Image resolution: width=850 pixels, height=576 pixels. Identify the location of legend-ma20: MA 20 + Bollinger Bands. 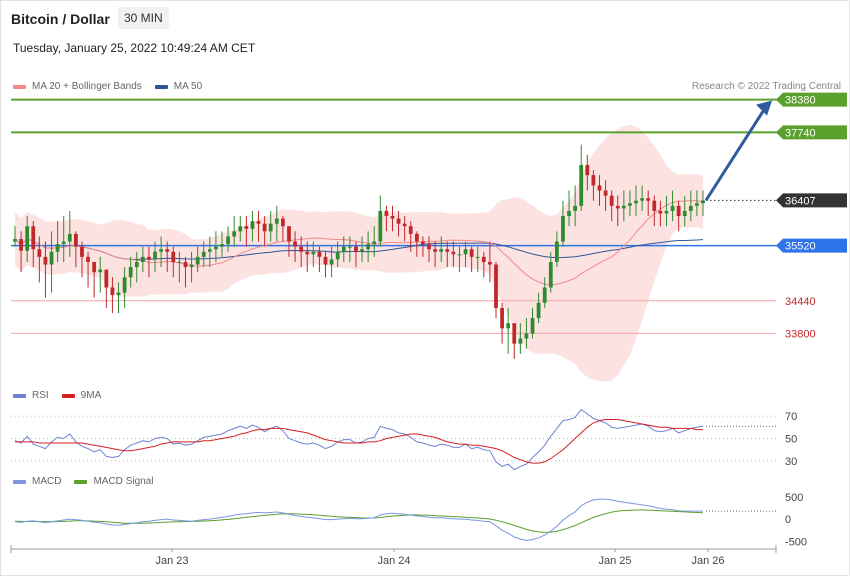
(77, 86).